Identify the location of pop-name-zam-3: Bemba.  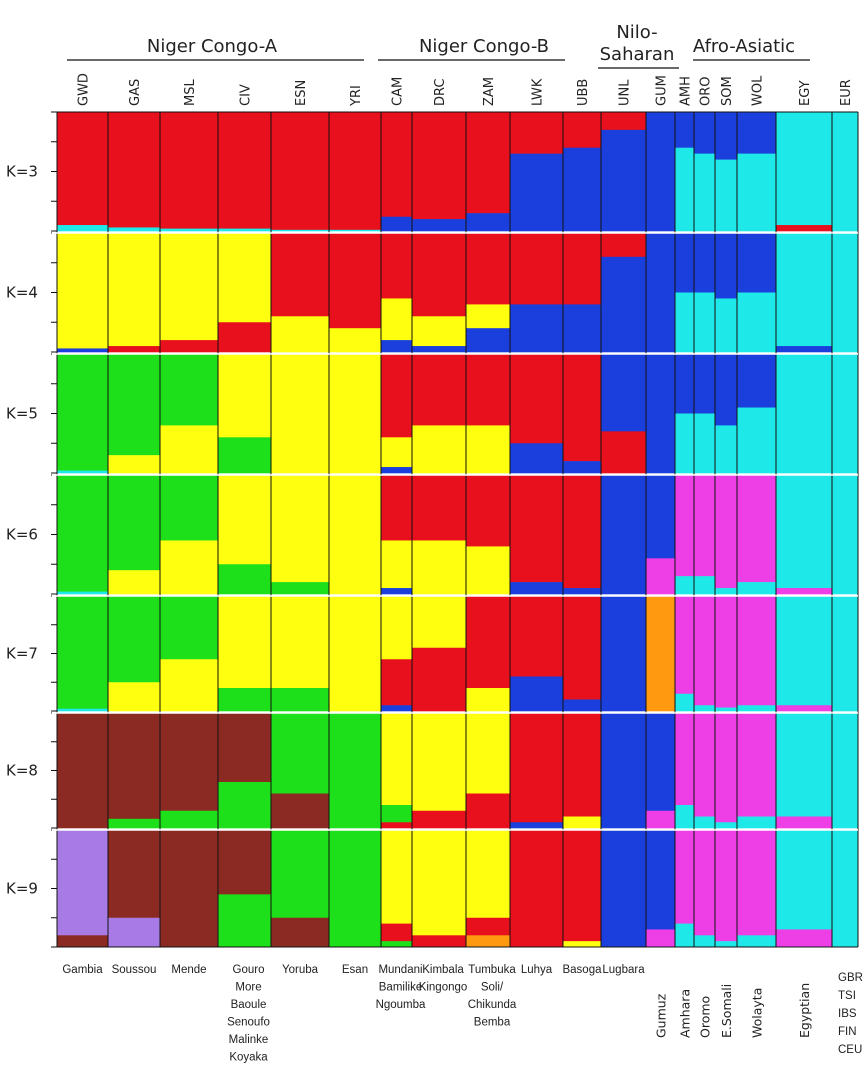
(492, 1023).